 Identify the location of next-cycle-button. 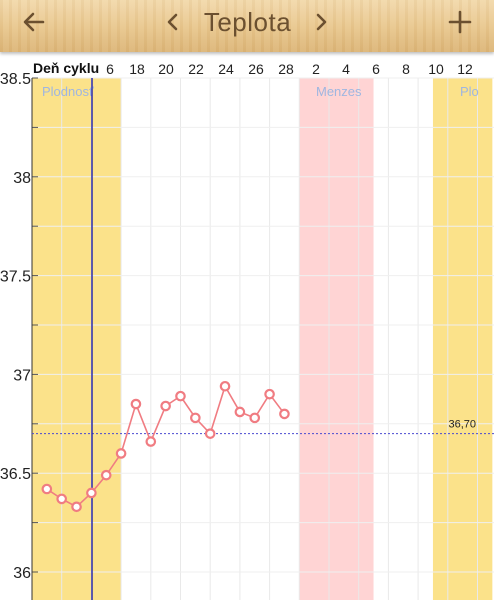
(321, 22).